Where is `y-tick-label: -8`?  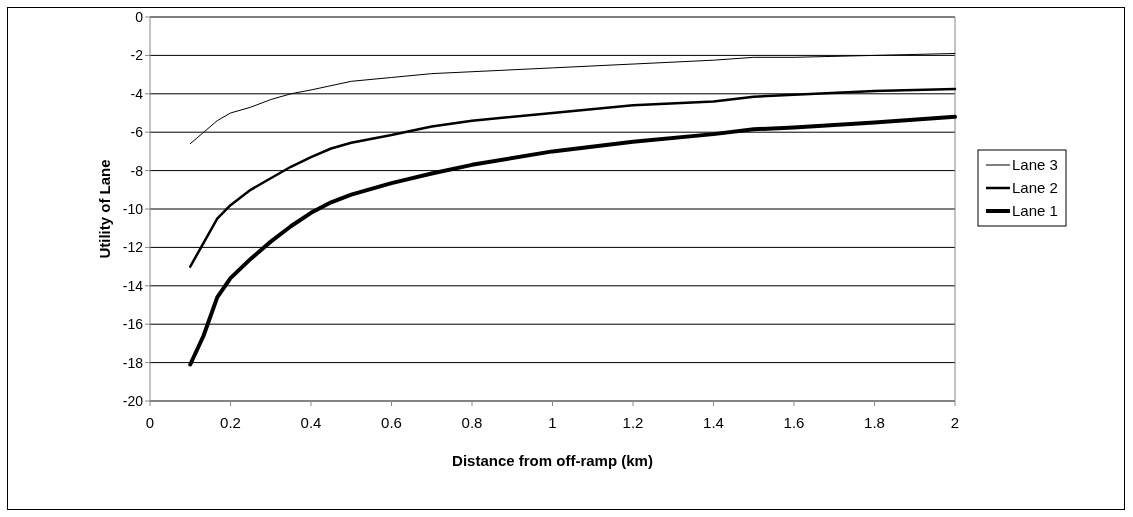 y-tick-label: -8 is located at coordinates (137, 170).